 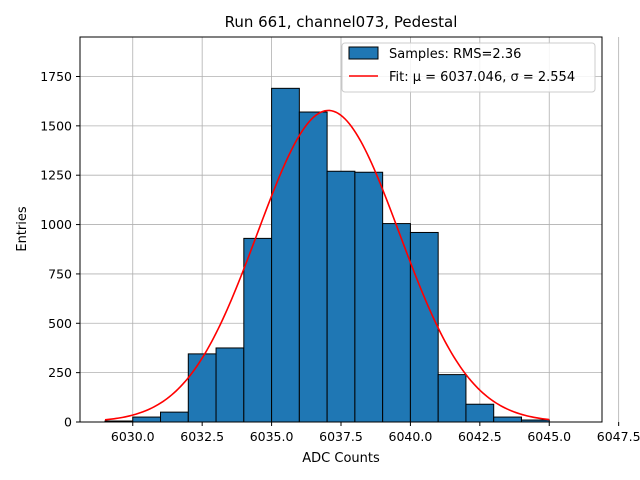 What do you see at coordinates (411, 436) in the screenshot?
I see `x-tick-label: 6040.0` at bounding box center [411, 436].